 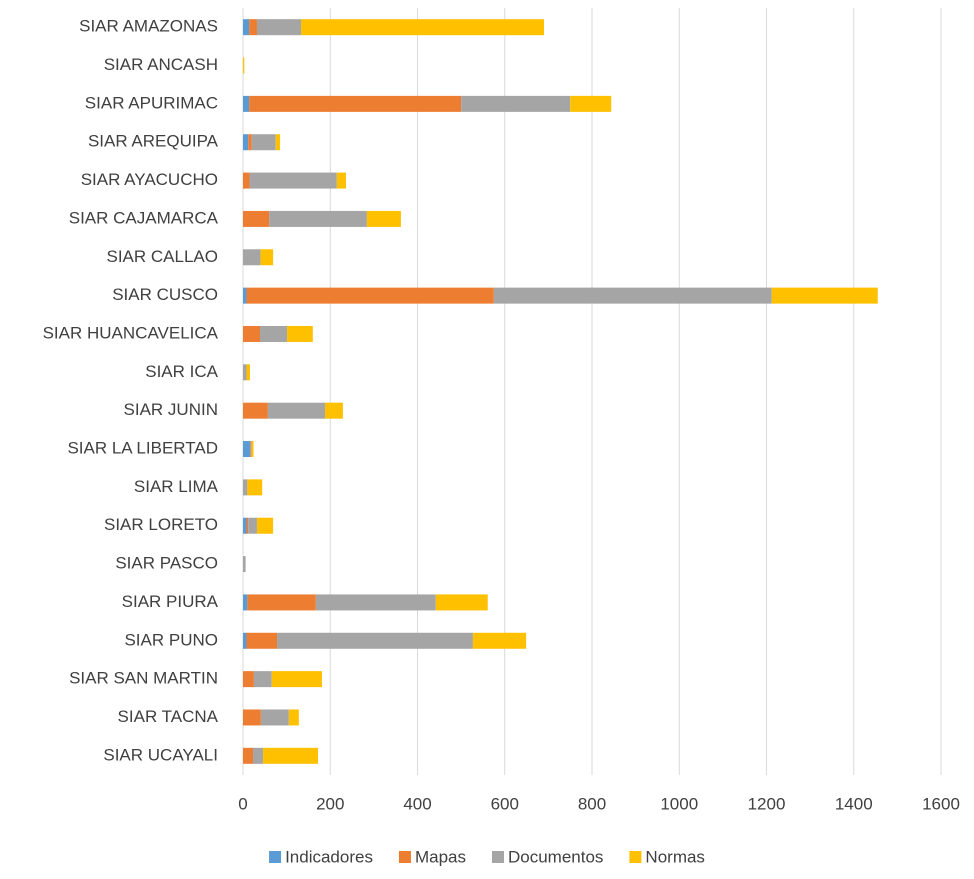 I want to click on y-tick-label: SIAR HUANCAVELICA, so click(x=131, y=332).